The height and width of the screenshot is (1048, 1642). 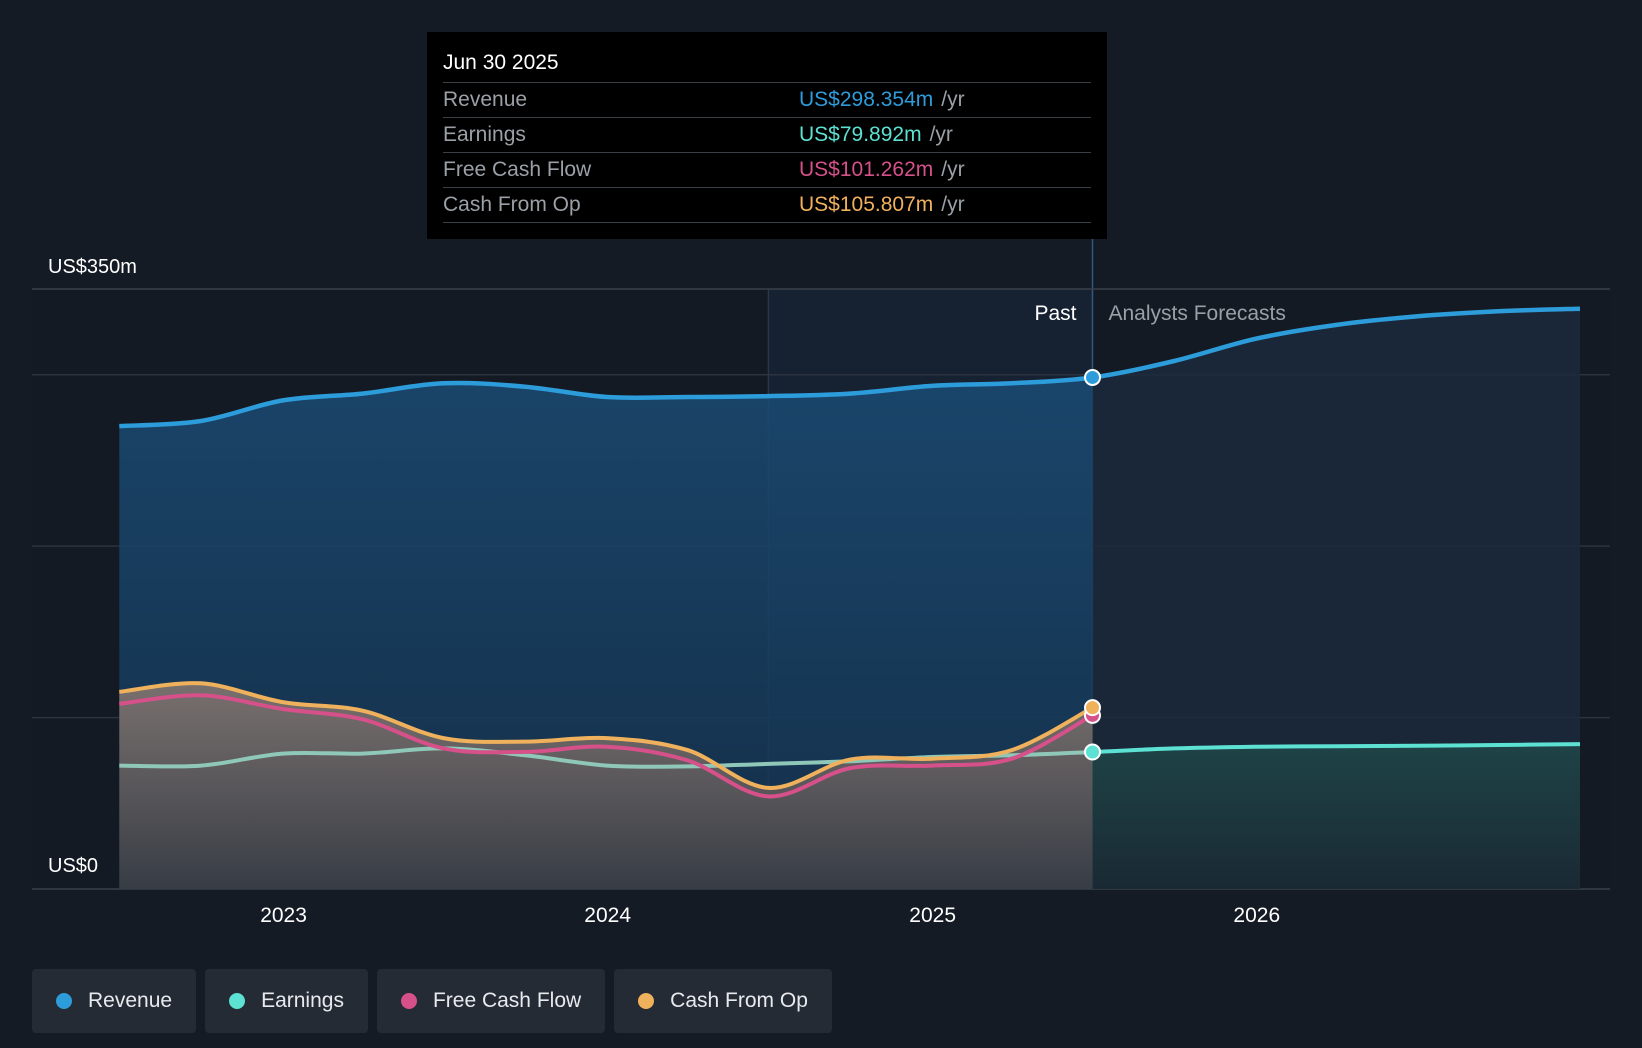 I want to click on earnings-dot-icon, so click(x=237, y=1001).